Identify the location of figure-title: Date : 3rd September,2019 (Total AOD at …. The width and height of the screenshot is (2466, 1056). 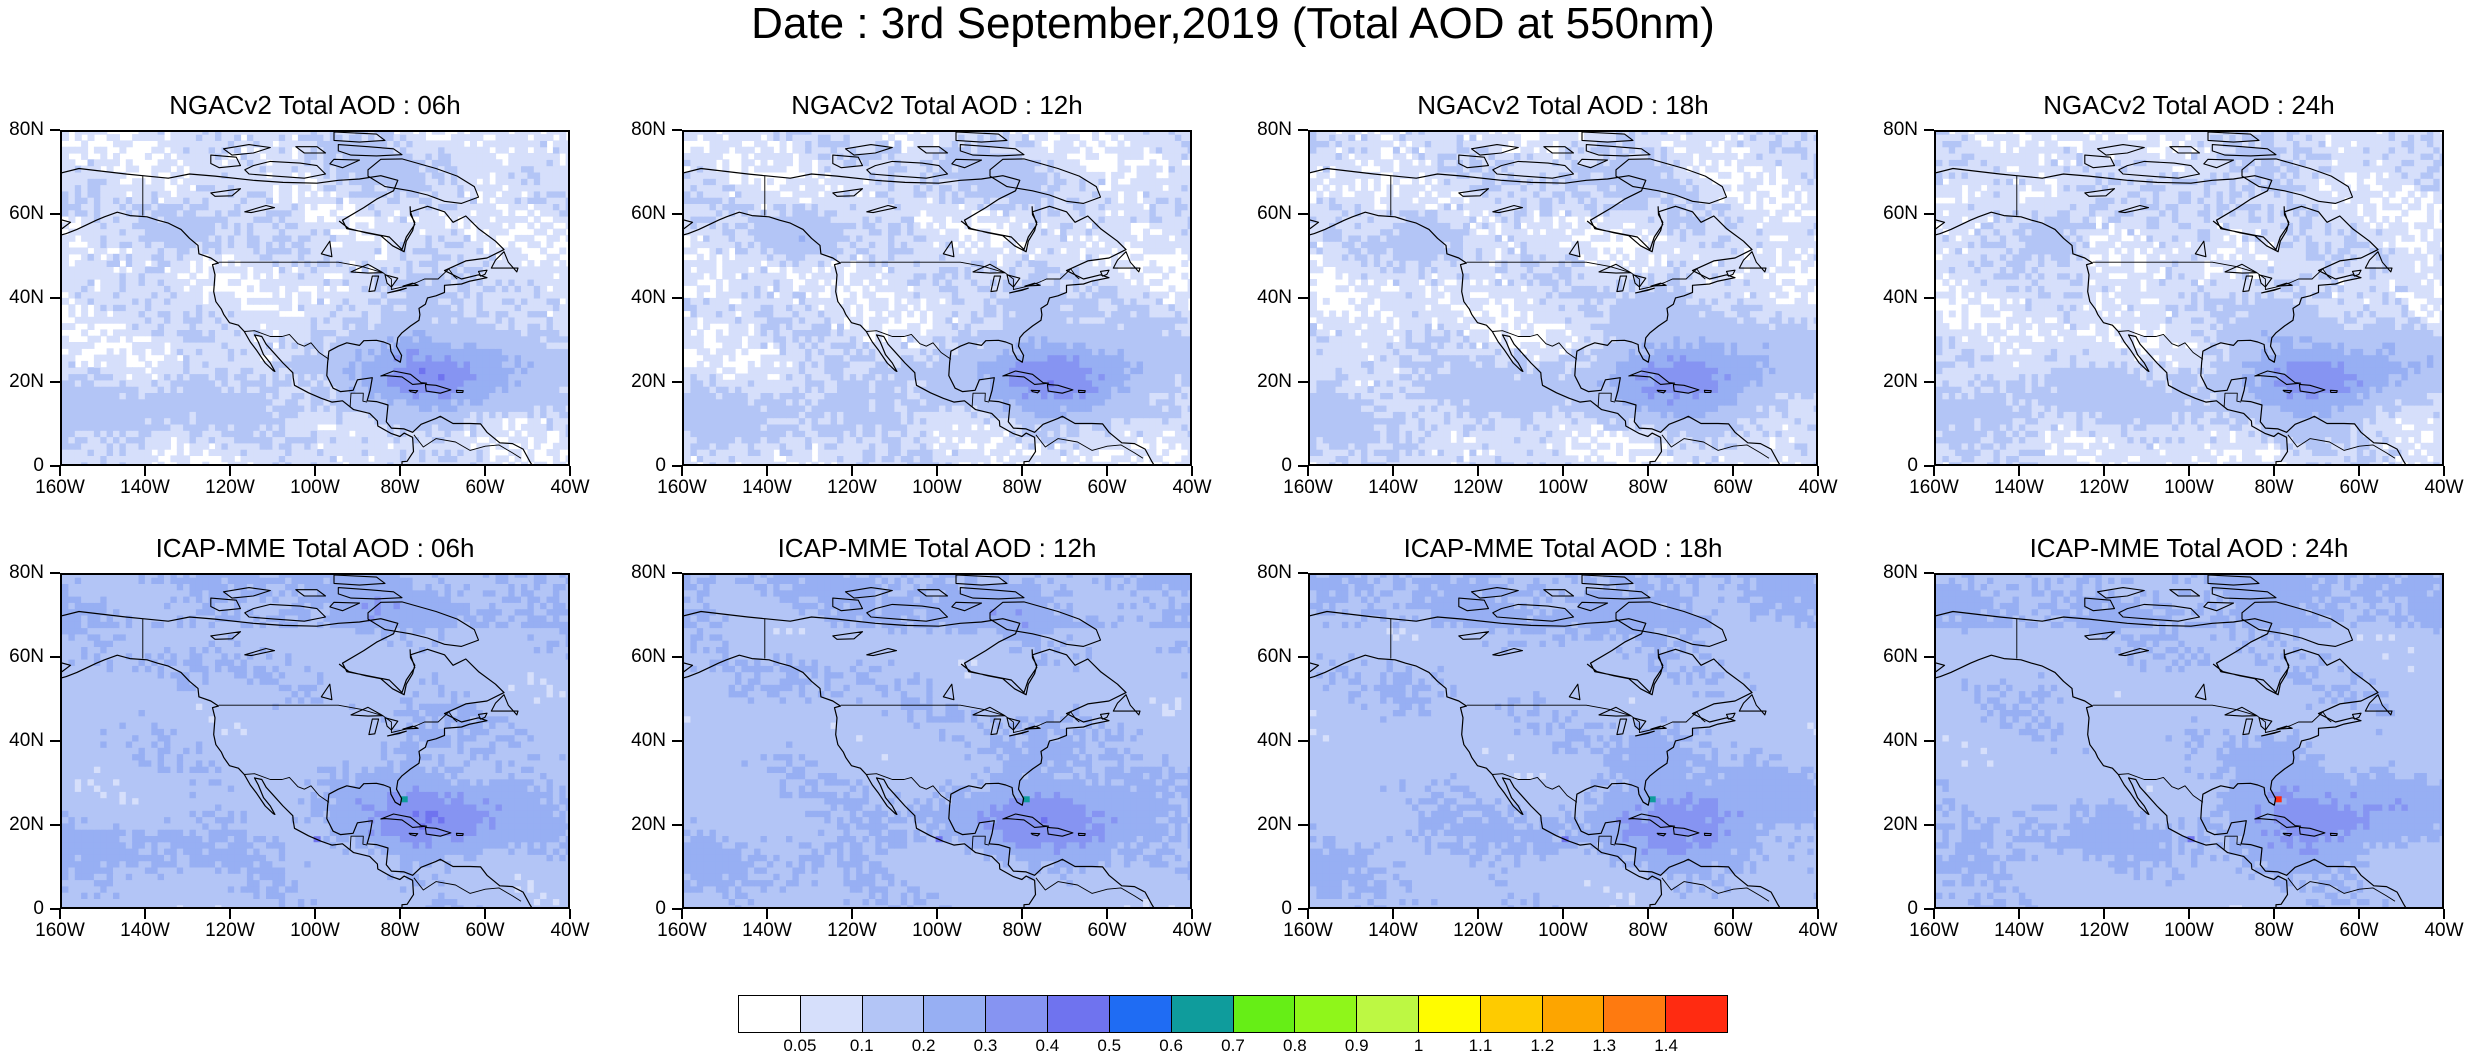
(1233, 24).